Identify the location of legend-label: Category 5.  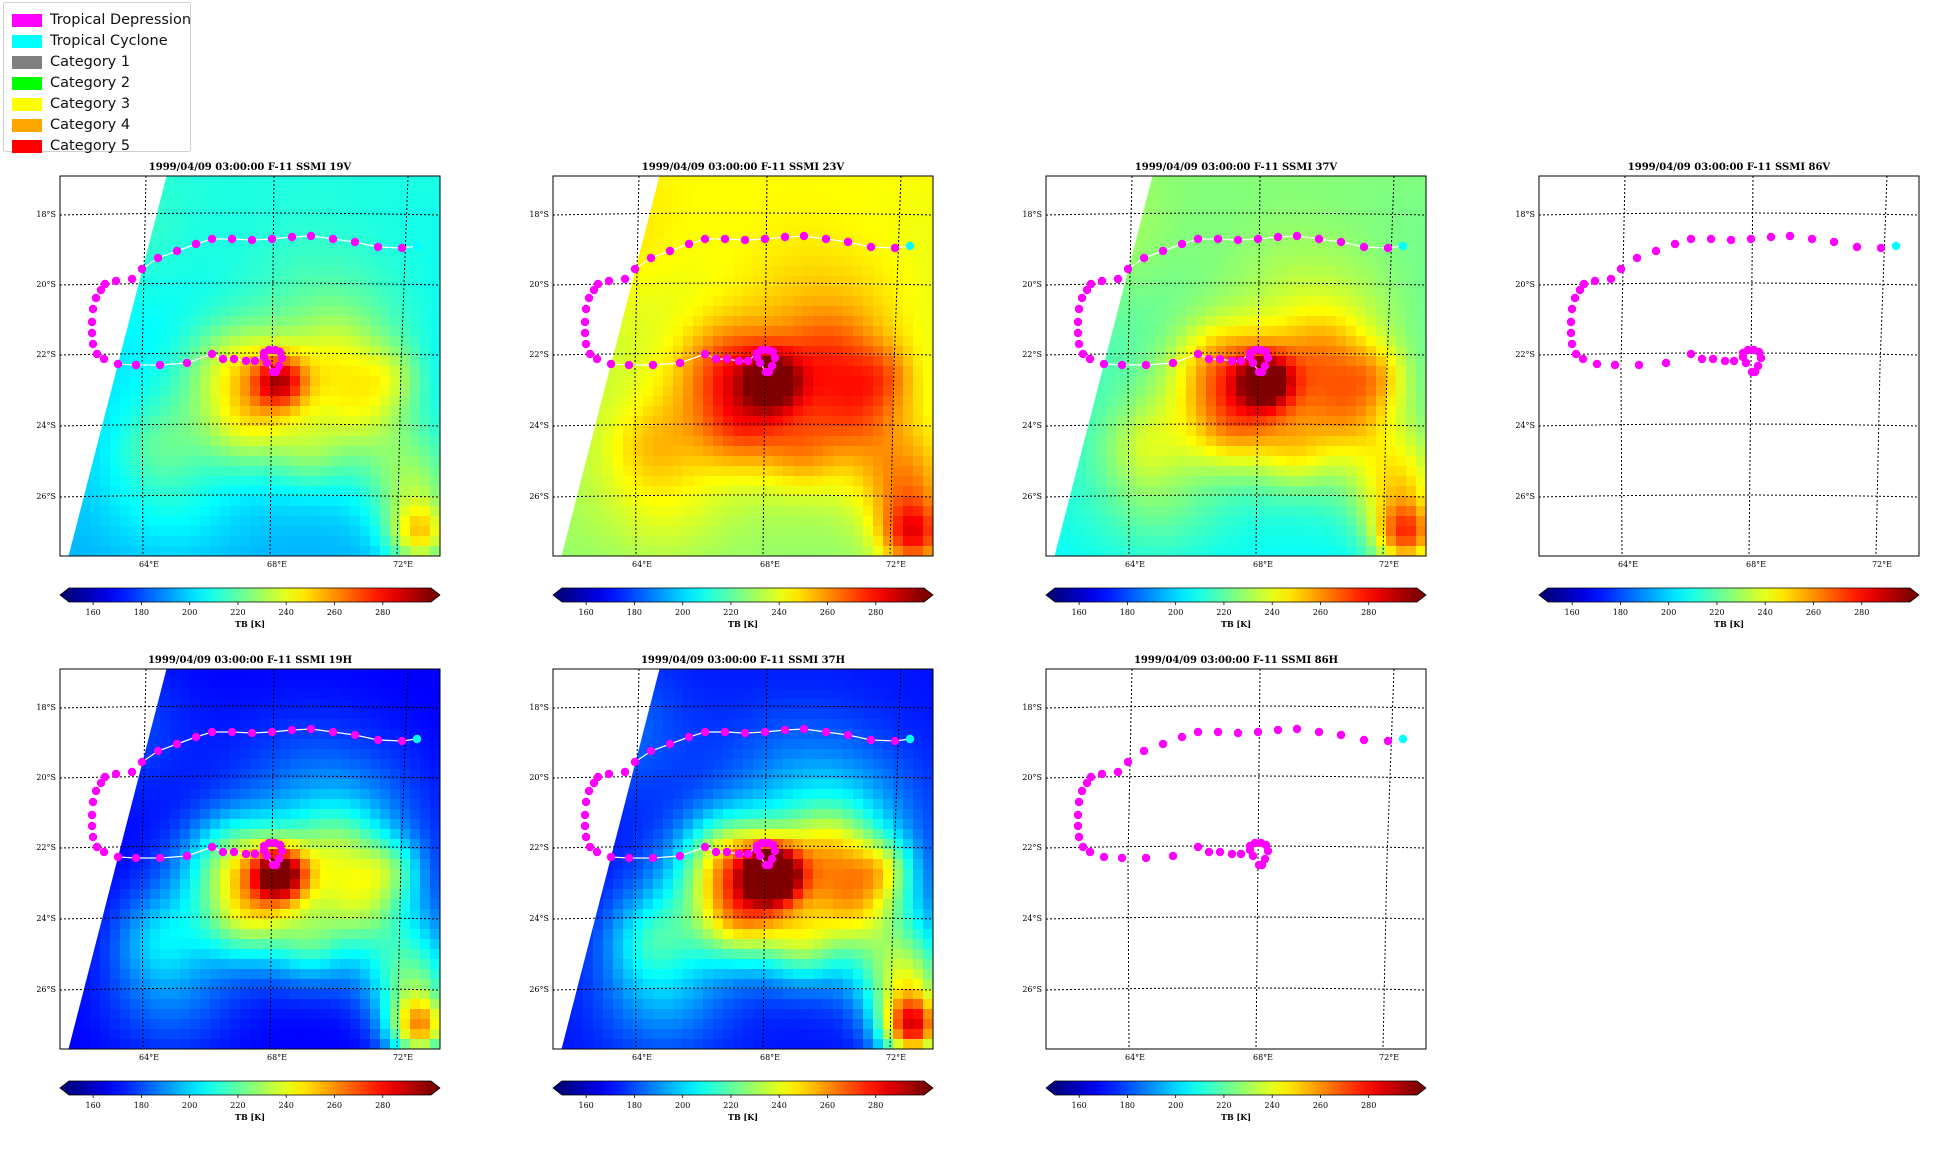
(90, 146).